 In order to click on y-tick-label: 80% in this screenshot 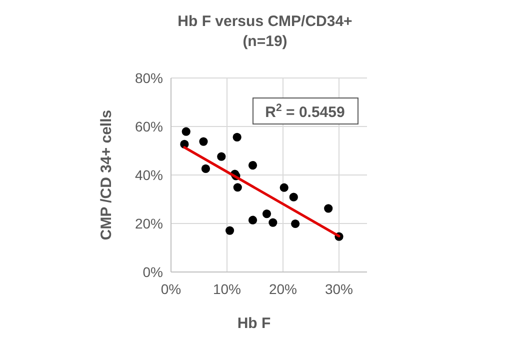, I will do `click(148, 78)`.